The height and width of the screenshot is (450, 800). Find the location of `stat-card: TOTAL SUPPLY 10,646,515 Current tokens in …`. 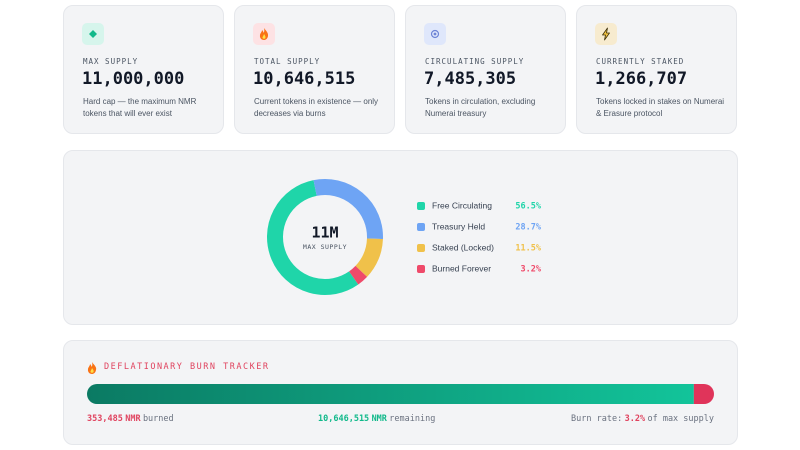

stat-card: TOTAL SUPPLY 10,646,515 Current tokens in … is located at coordinates (314, 69).